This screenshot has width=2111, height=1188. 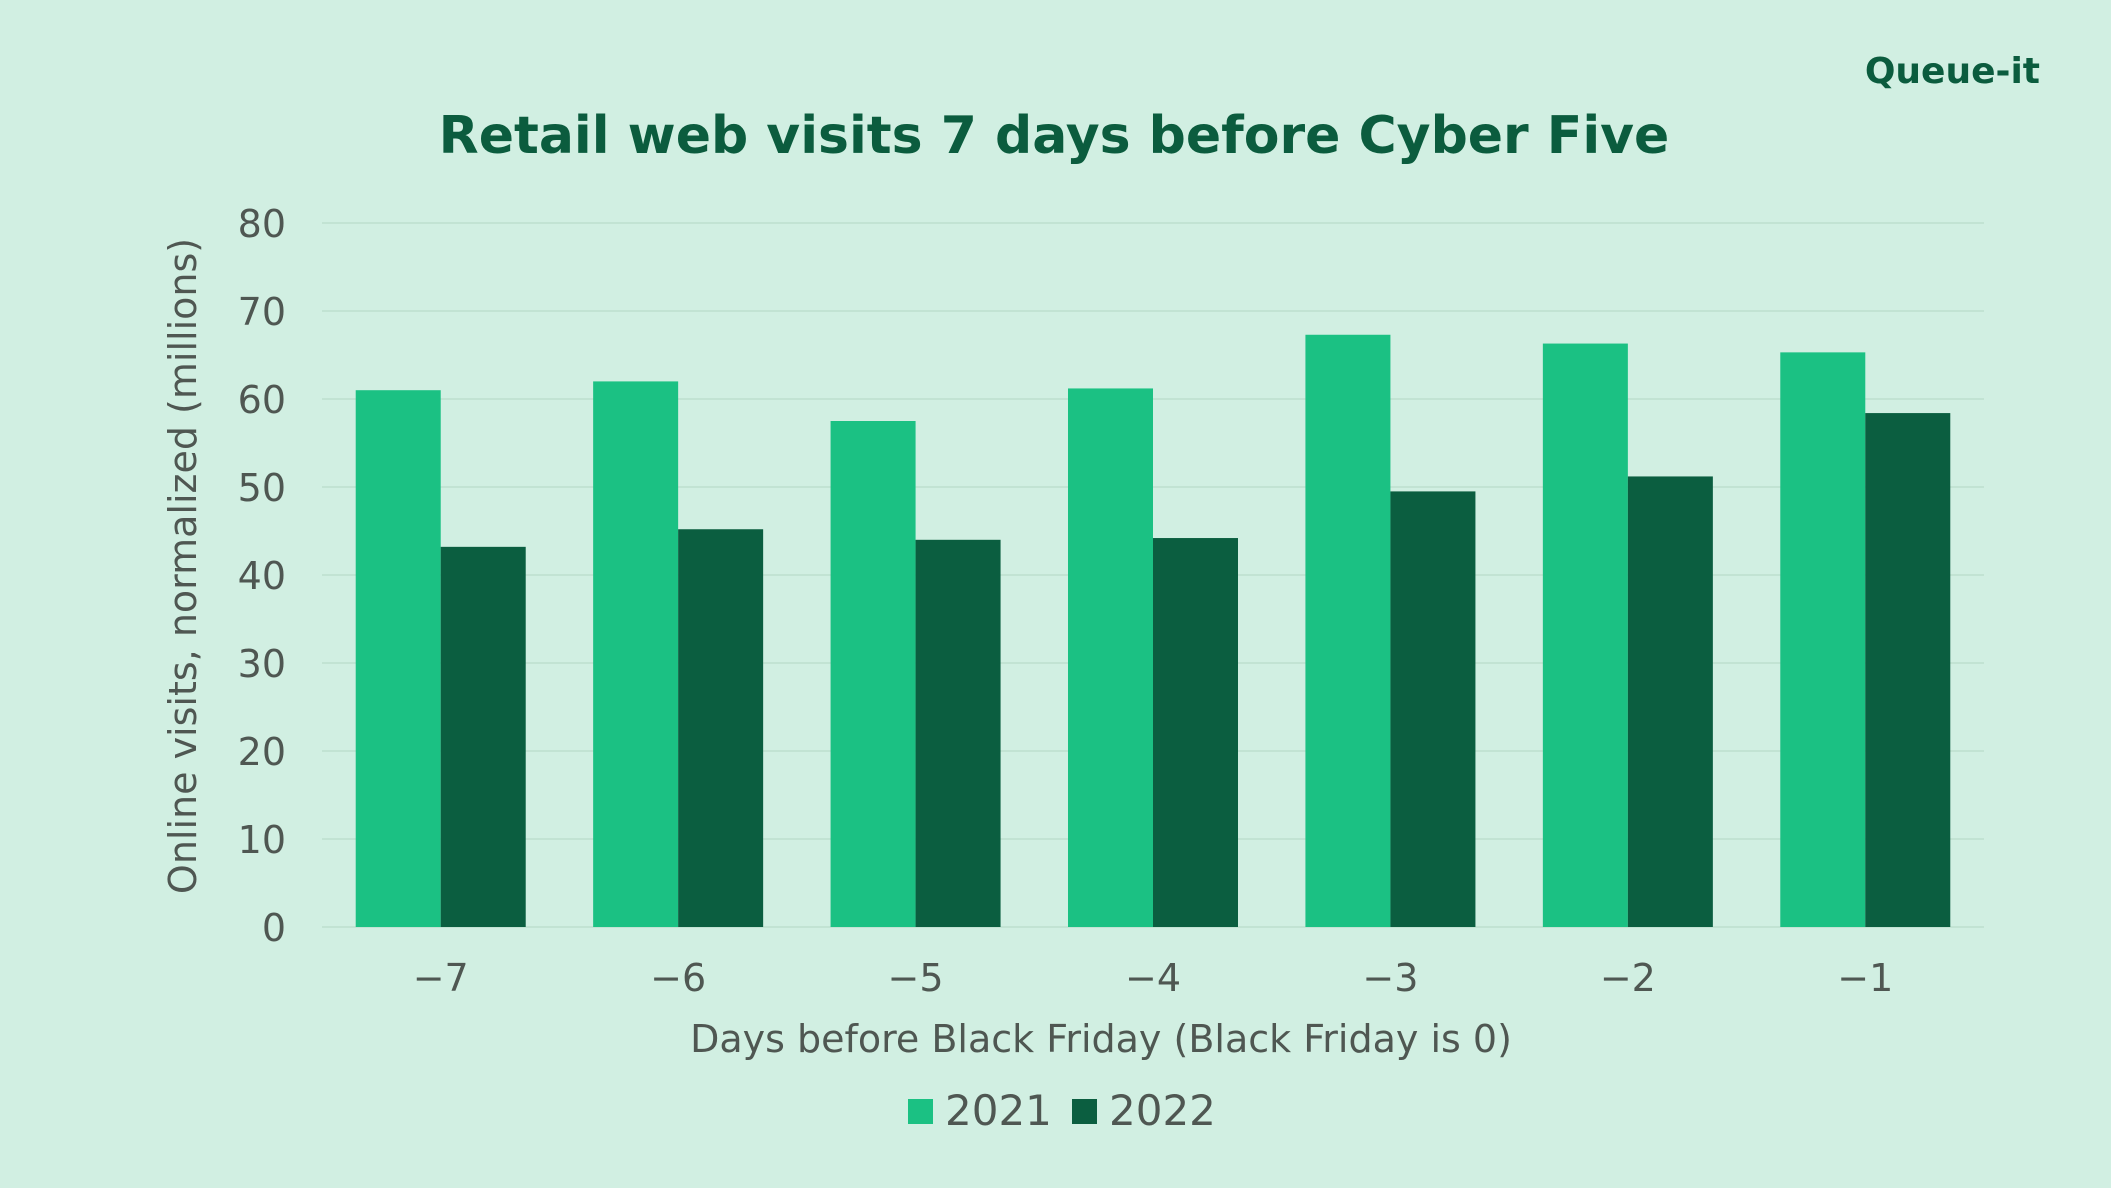 I want to click on y-tick-label: 80, so click(x=262, y=224).